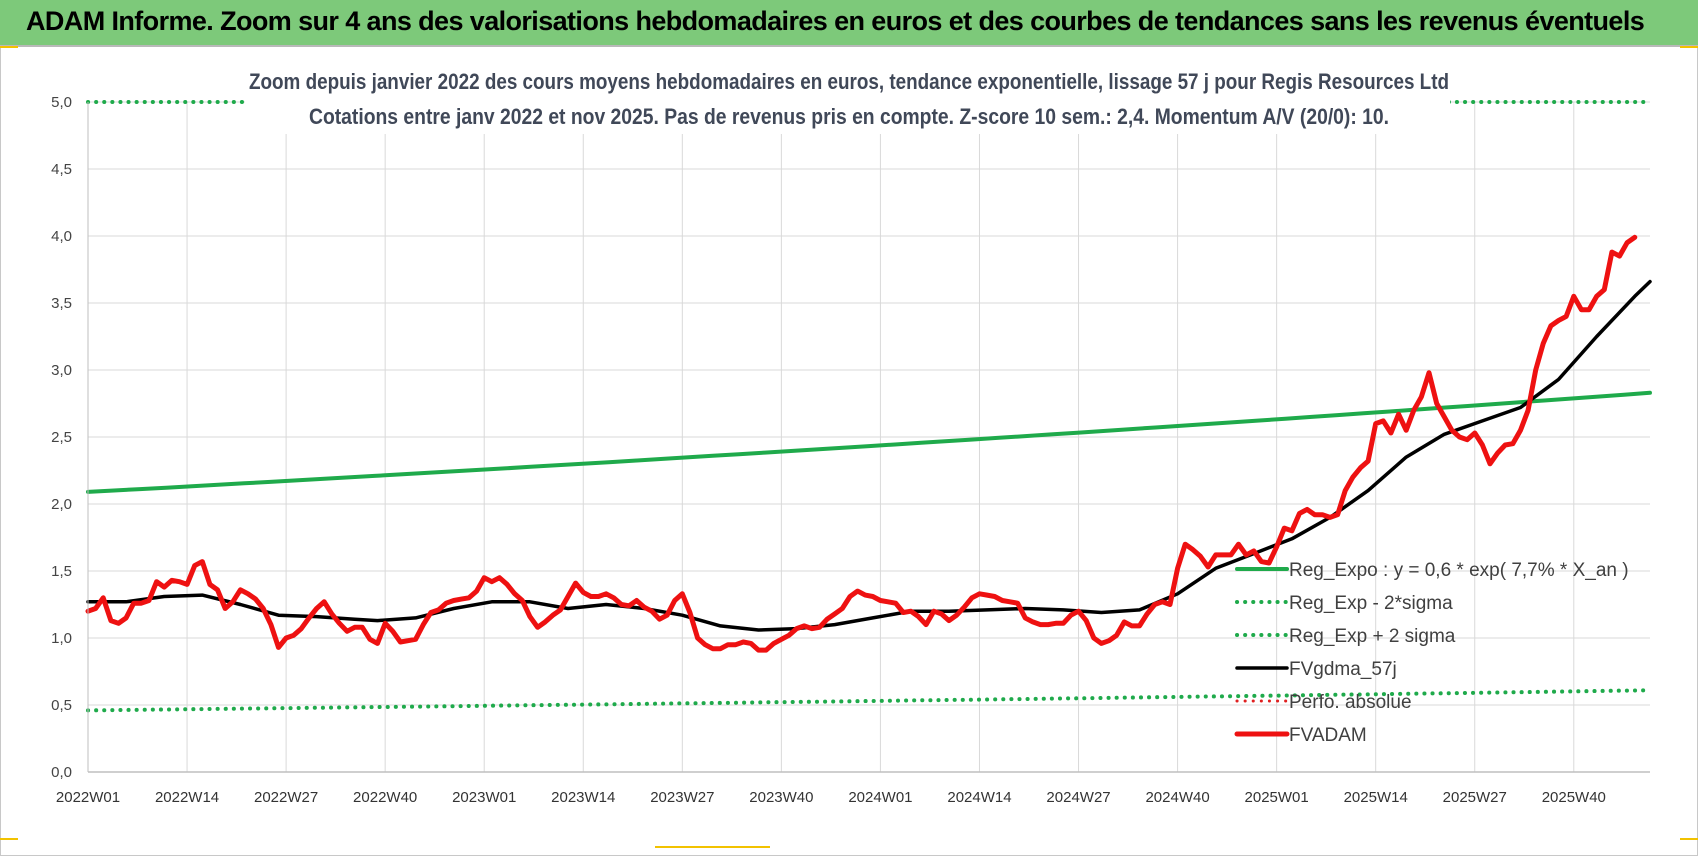 The height and width of the screenshot is (857, 1698). Describe the element at coordinates (61, 370) in the screenshot. I see `y-tick-label: 3,0` at that location.